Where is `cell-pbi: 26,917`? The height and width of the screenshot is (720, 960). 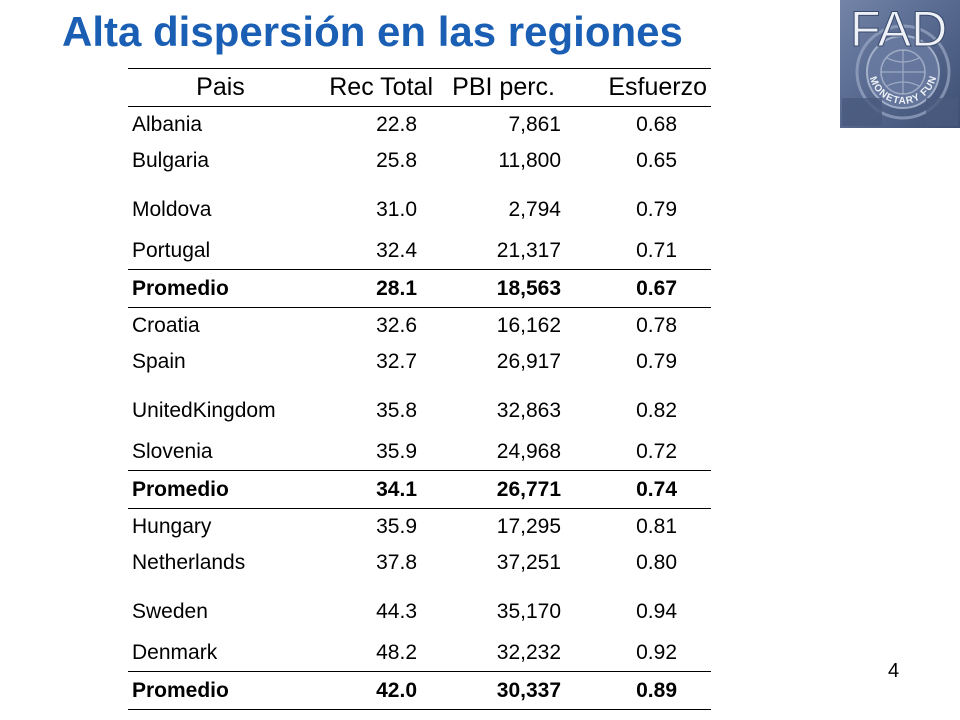 cell-pbi: 26,917 is located at coordinates (528, 361).